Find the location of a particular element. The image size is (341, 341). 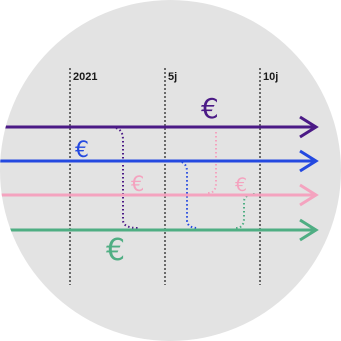

transfer-curve-purple is located at coordinates (127, 178).